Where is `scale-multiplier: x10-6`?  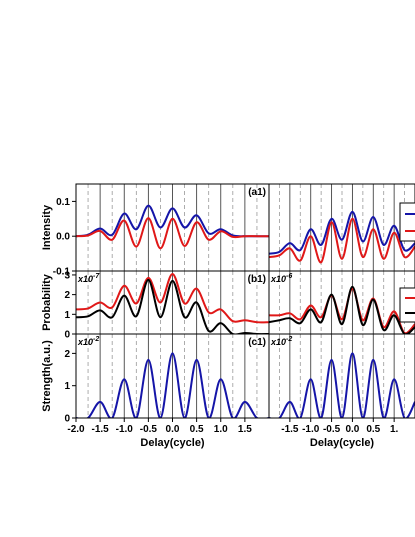
scale-multiplier: x10-6 is located at coordinates (281, 278).